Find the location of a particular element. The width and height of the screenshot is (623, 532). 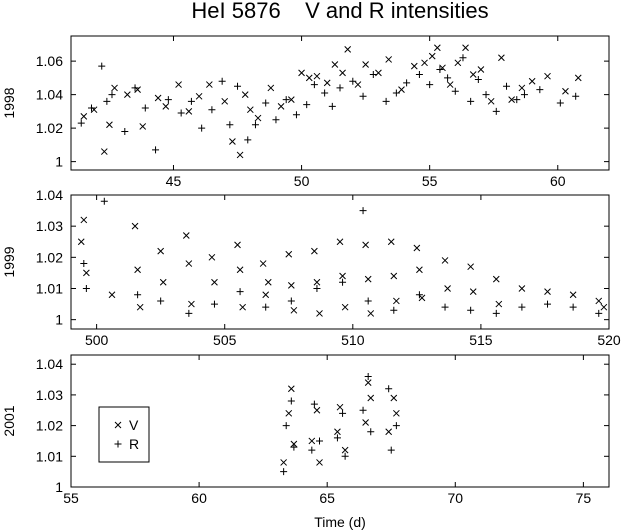

legend-label: V is located at coordinates (134, 425).